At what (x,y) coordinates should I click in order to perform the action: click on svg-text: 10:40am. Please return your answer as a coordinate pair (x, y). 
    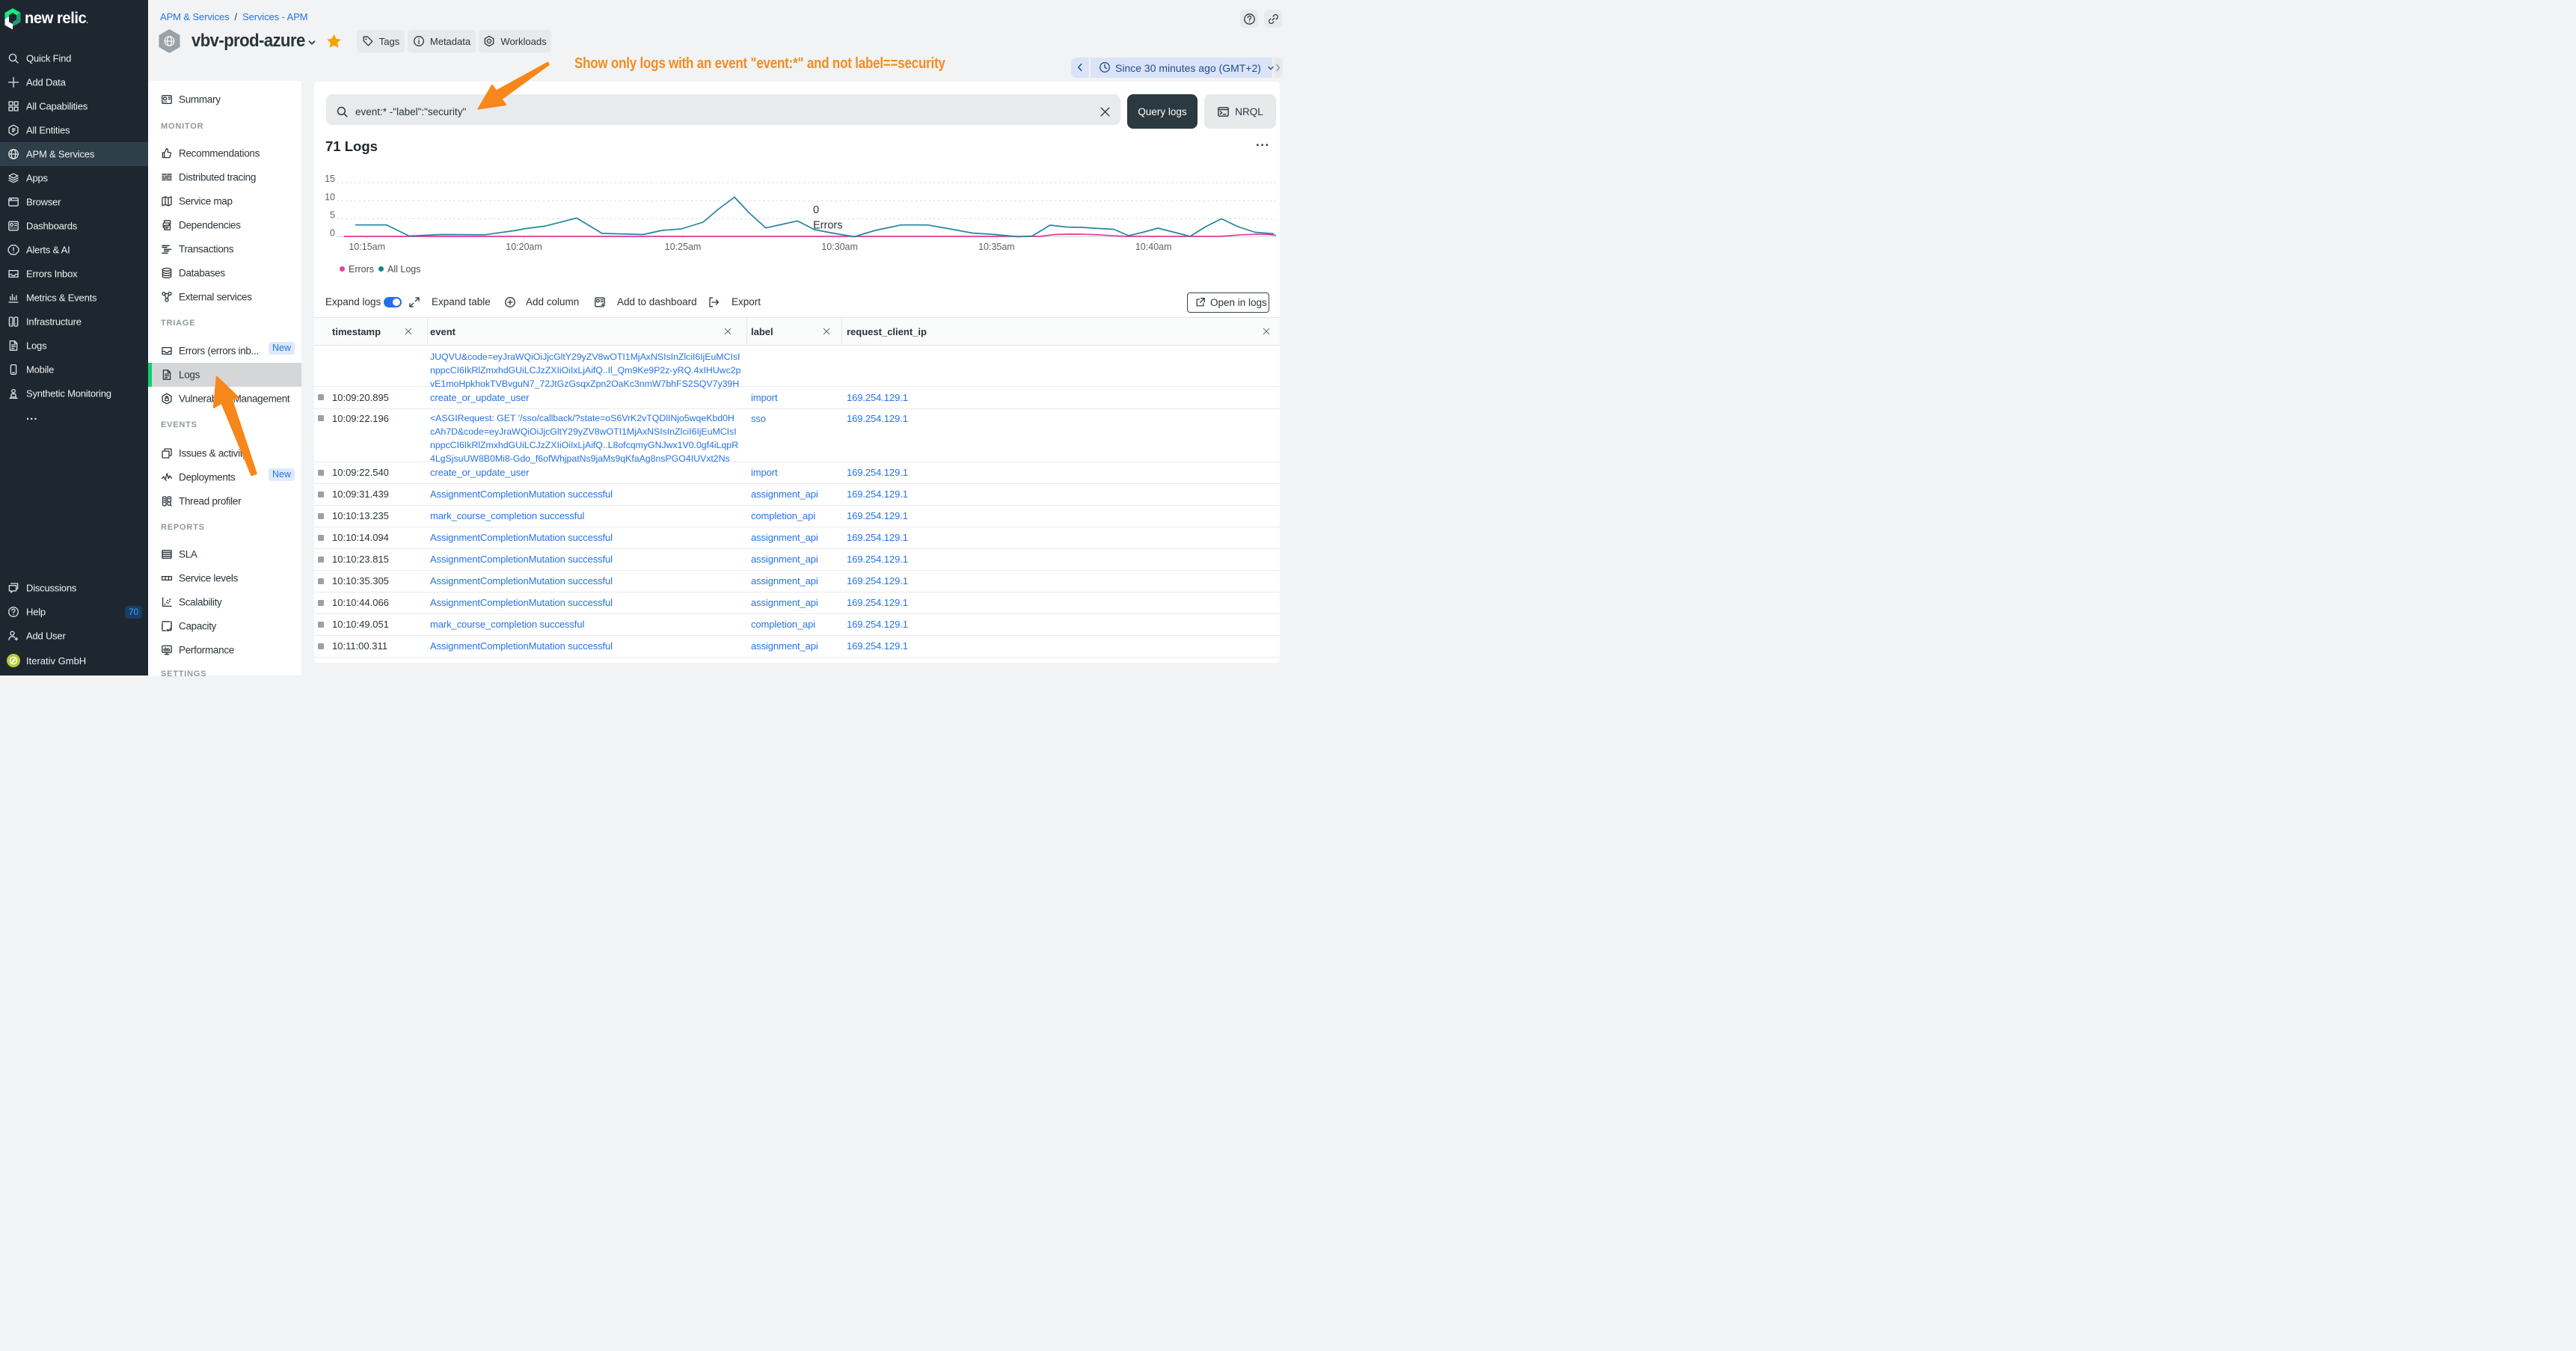
    Looking at the image, I should click on (1153, 247).